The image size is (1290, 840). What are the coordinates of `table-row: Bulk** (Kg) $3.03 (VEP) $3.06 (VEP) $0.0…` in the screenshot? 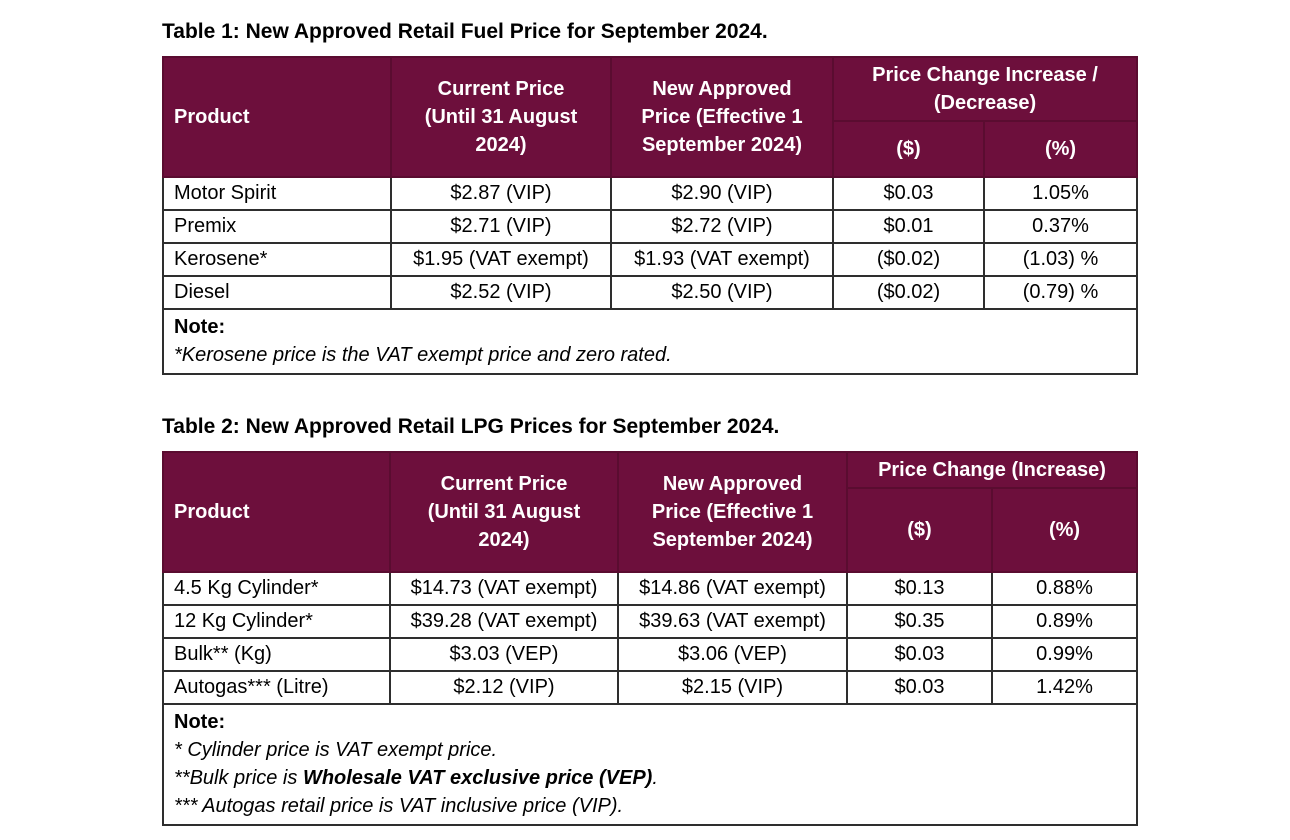 It's located at (650, 654).